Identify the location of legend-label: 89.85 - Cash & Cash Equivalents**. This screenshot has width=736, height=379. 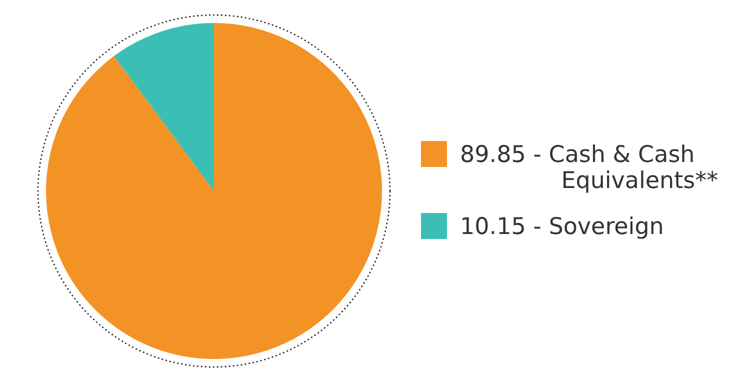
(589, 168).